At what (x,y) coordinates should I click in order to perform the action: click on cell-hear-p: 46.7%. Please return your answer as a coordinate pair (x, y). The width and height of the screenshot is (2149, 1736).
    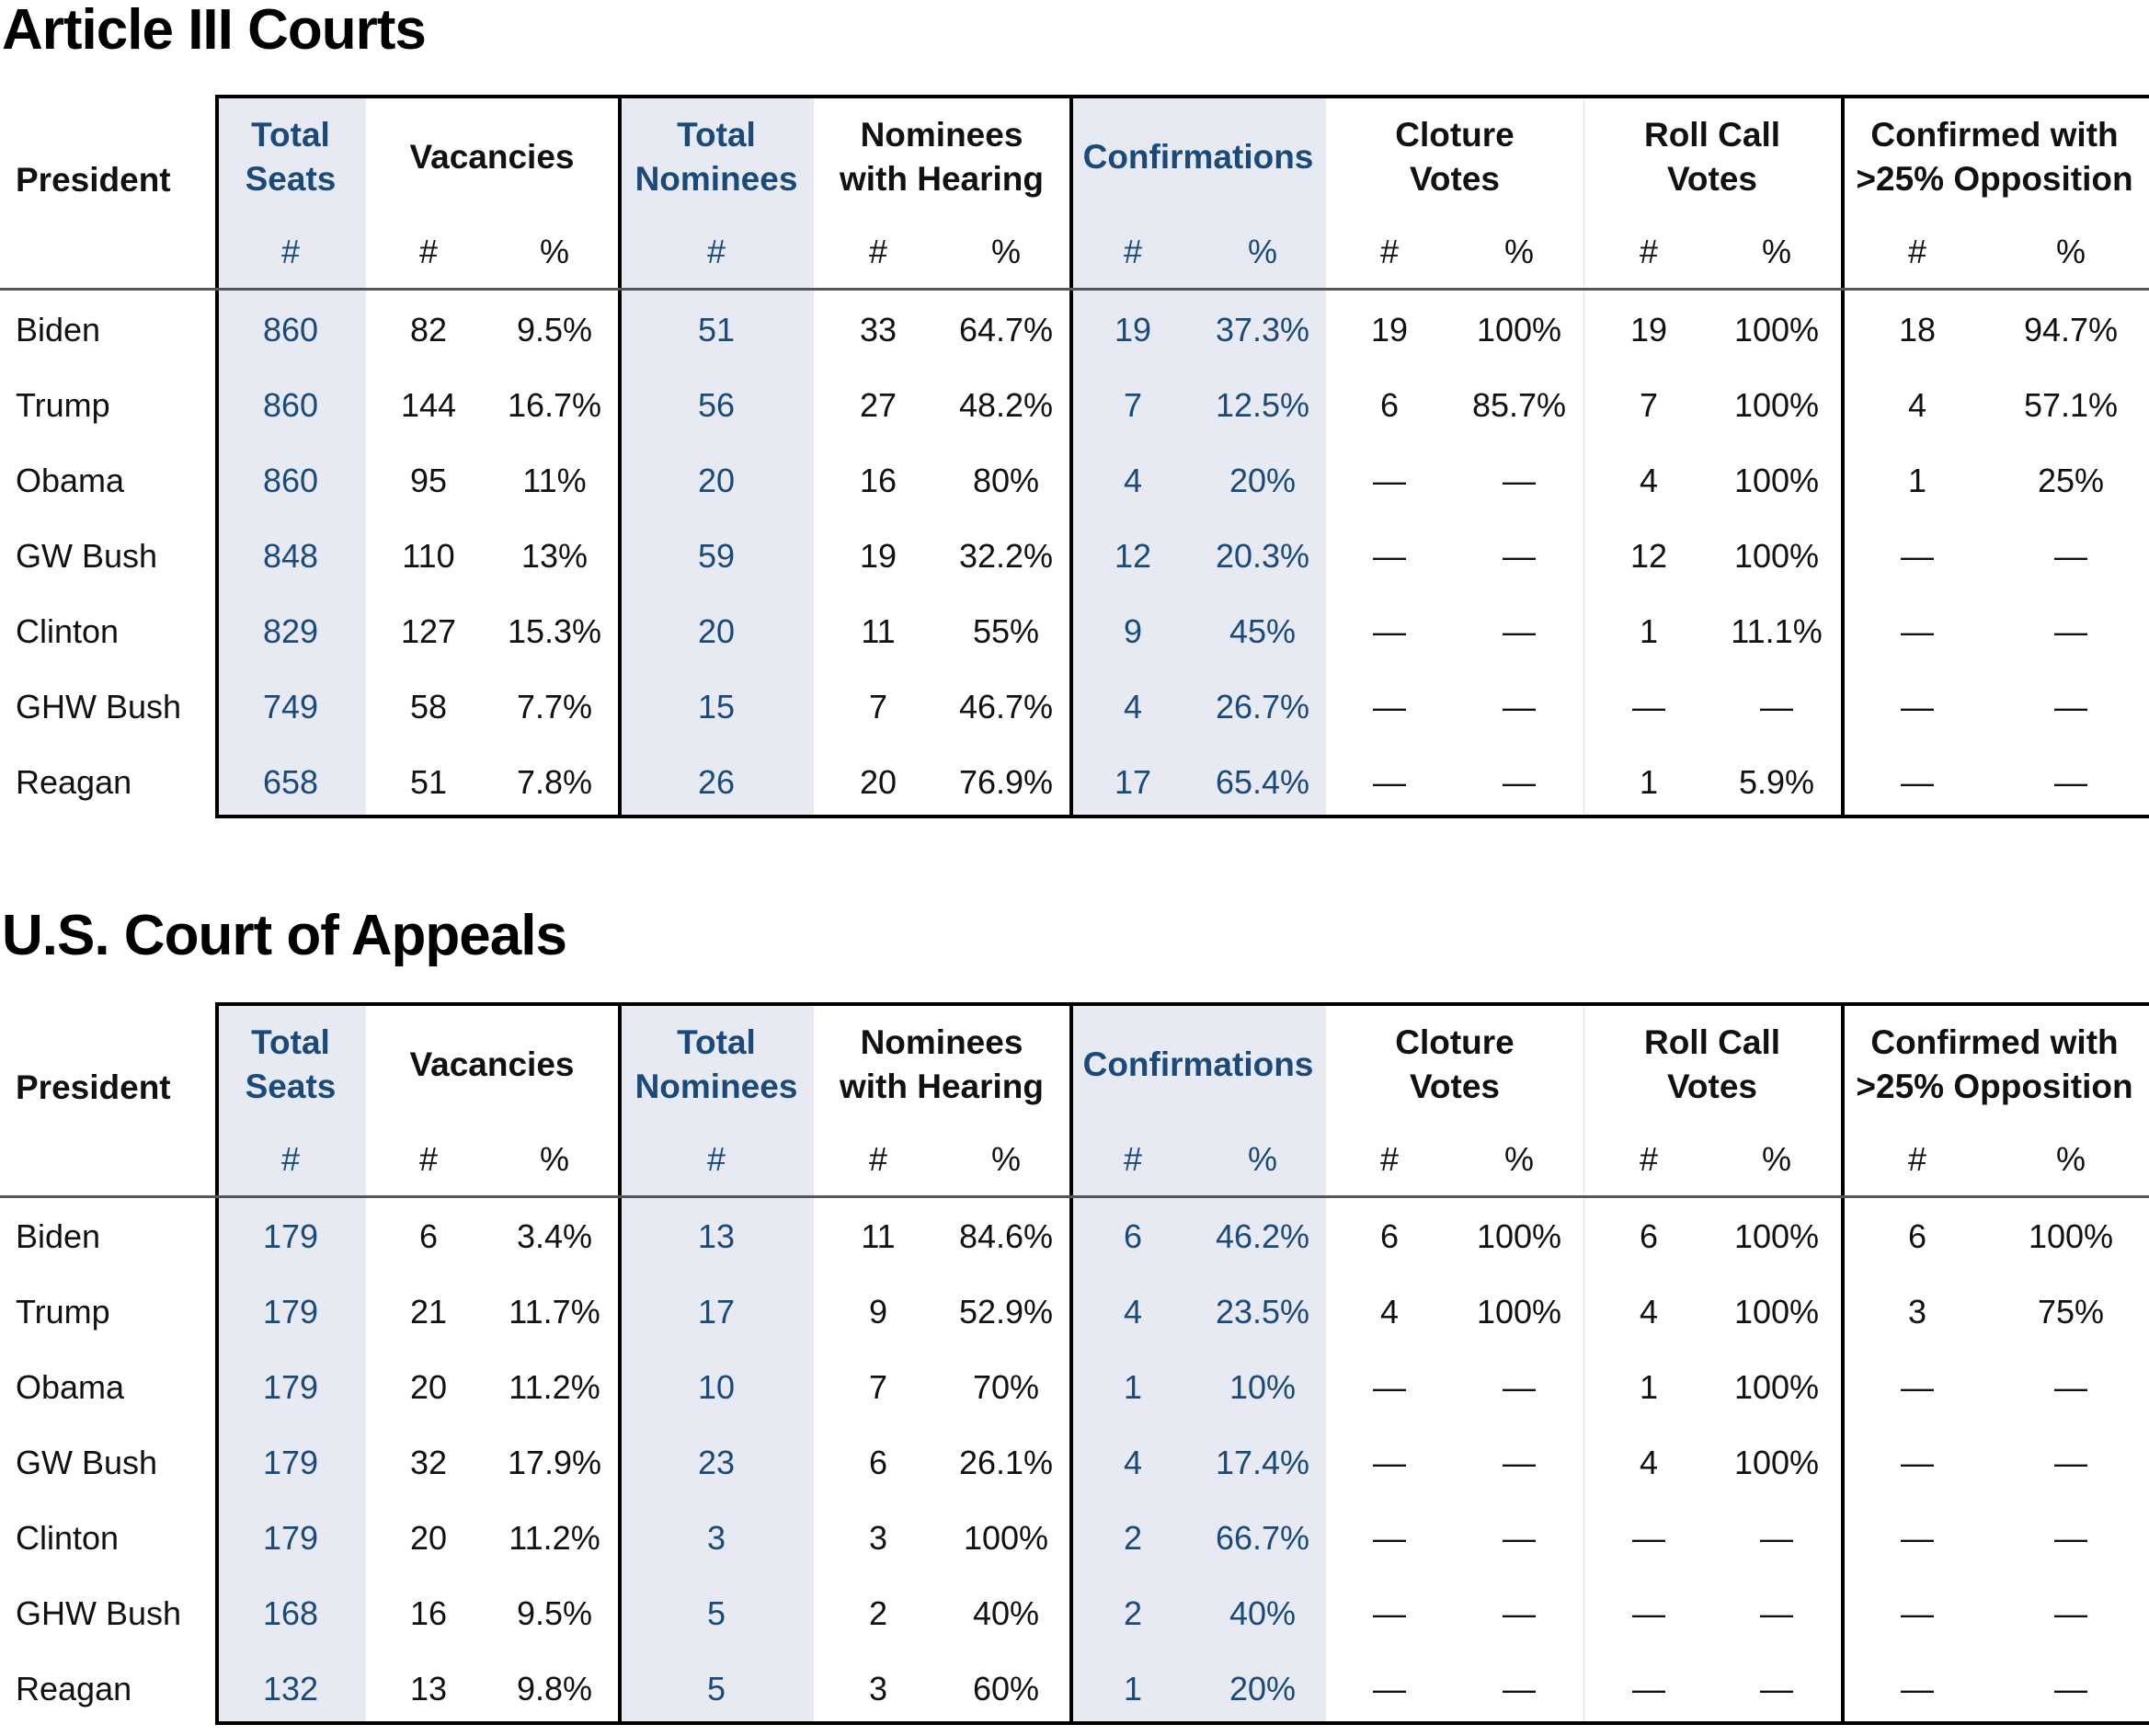
    Looking at the image, I should click on (1006, 706).